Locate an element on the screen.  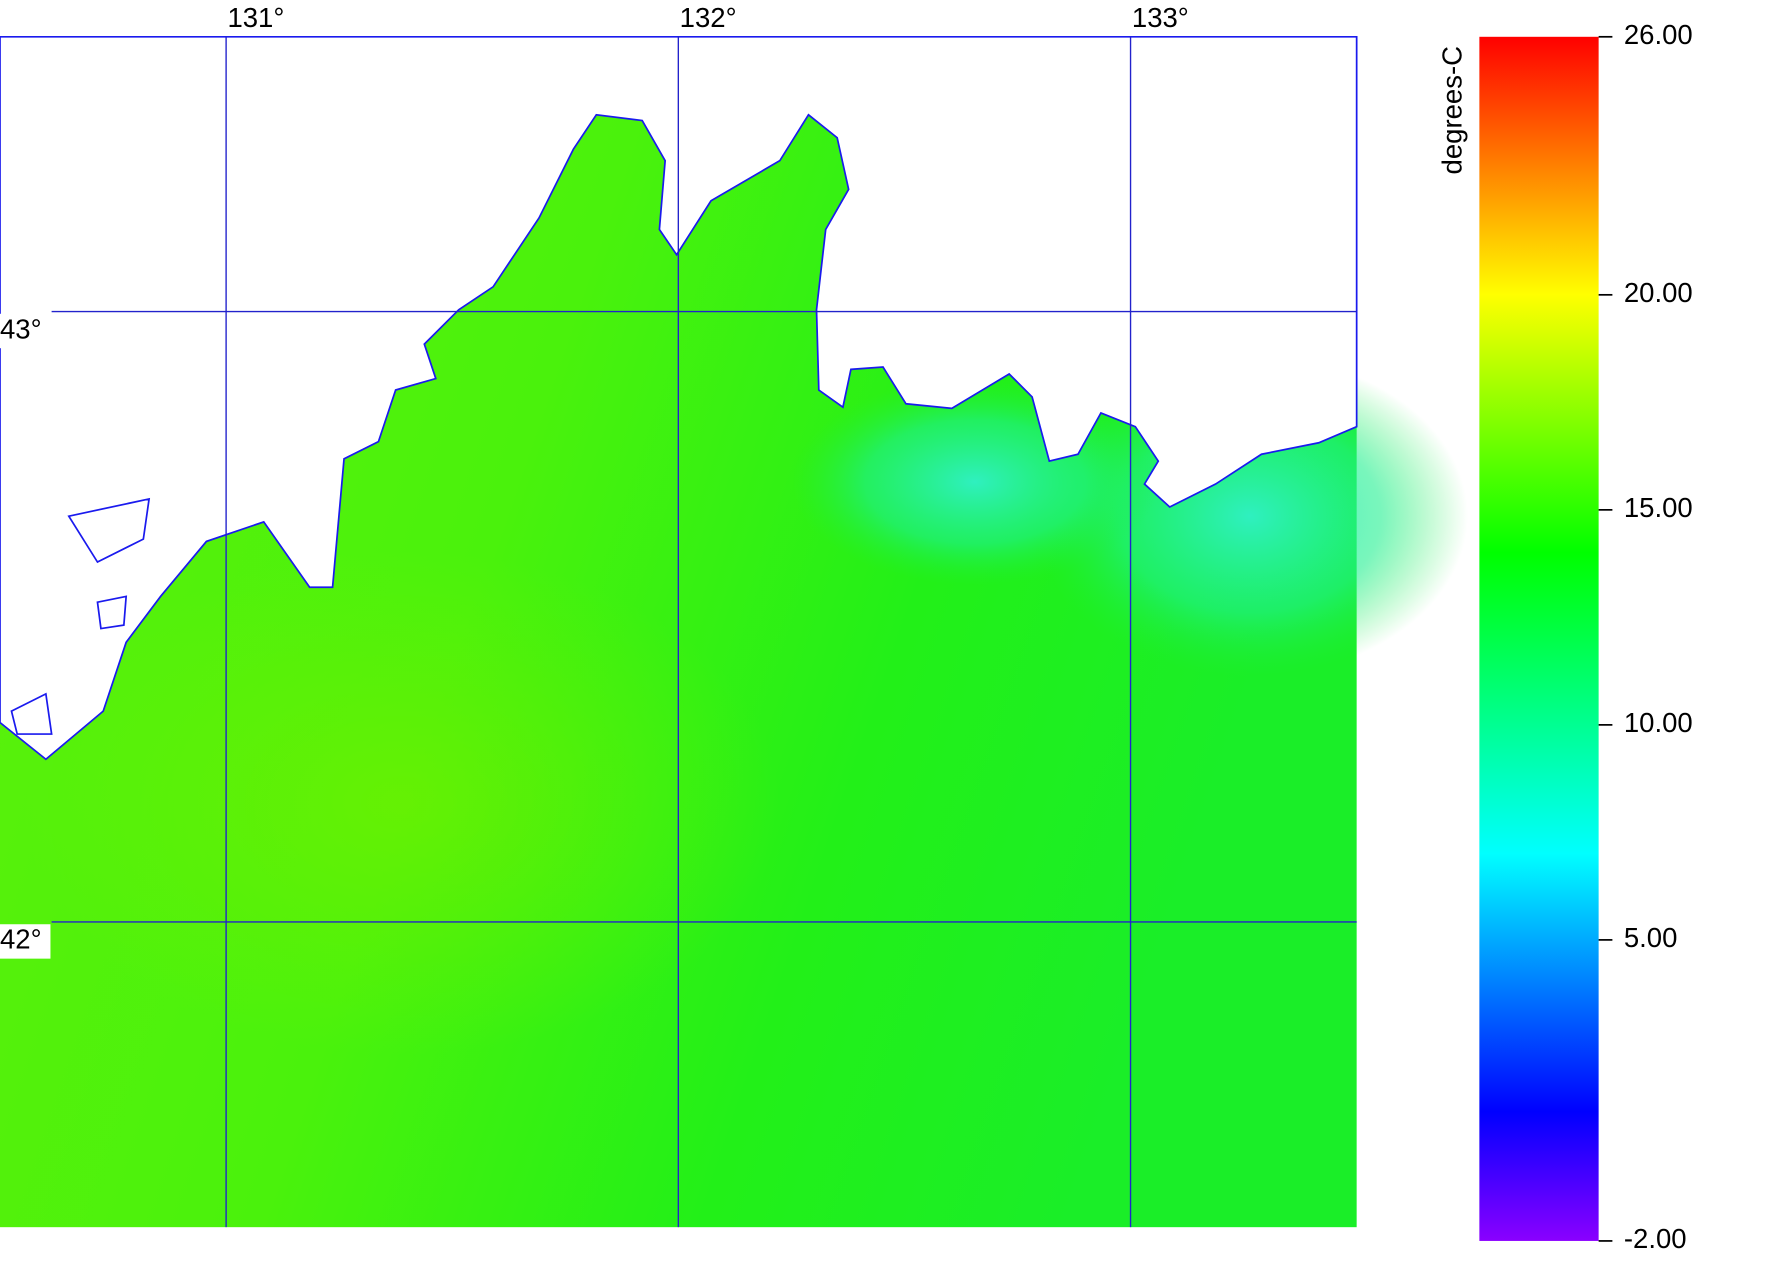
lon-tick-label: 133° is located at coordinates (1160, 17).